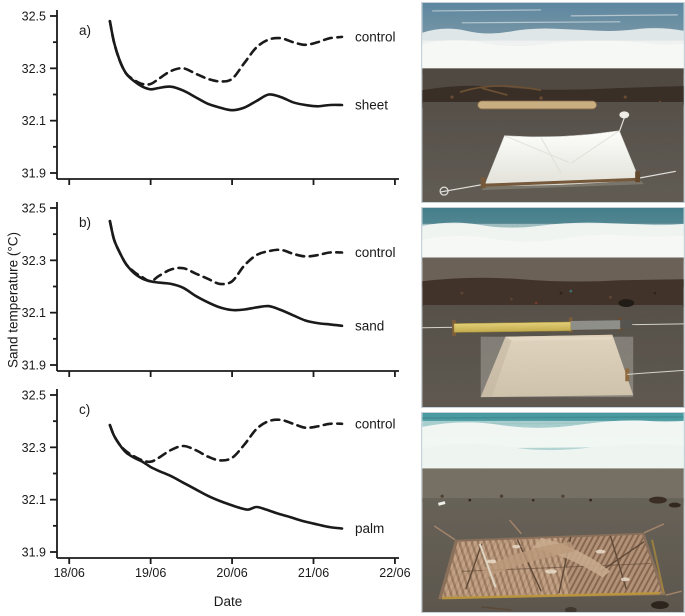  Describe the element at coordinates (483, 183) in the screenshot. I see `frame-post-left` at that location.